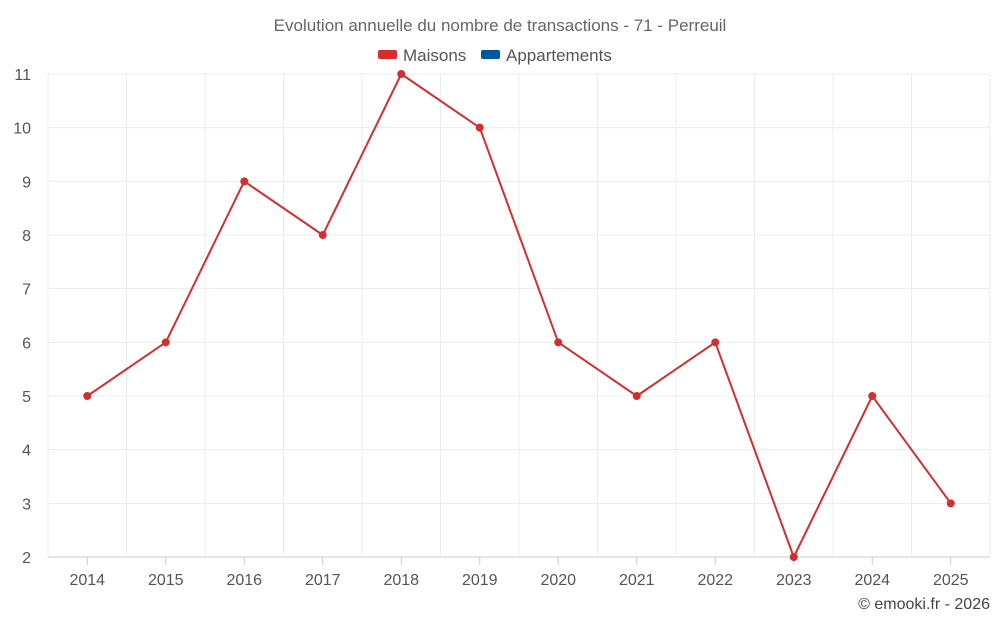  What do you see at coordinates (26, 182) in the screenshot?
I see `y-tick-label: 9` at bounding box center [26, 182].